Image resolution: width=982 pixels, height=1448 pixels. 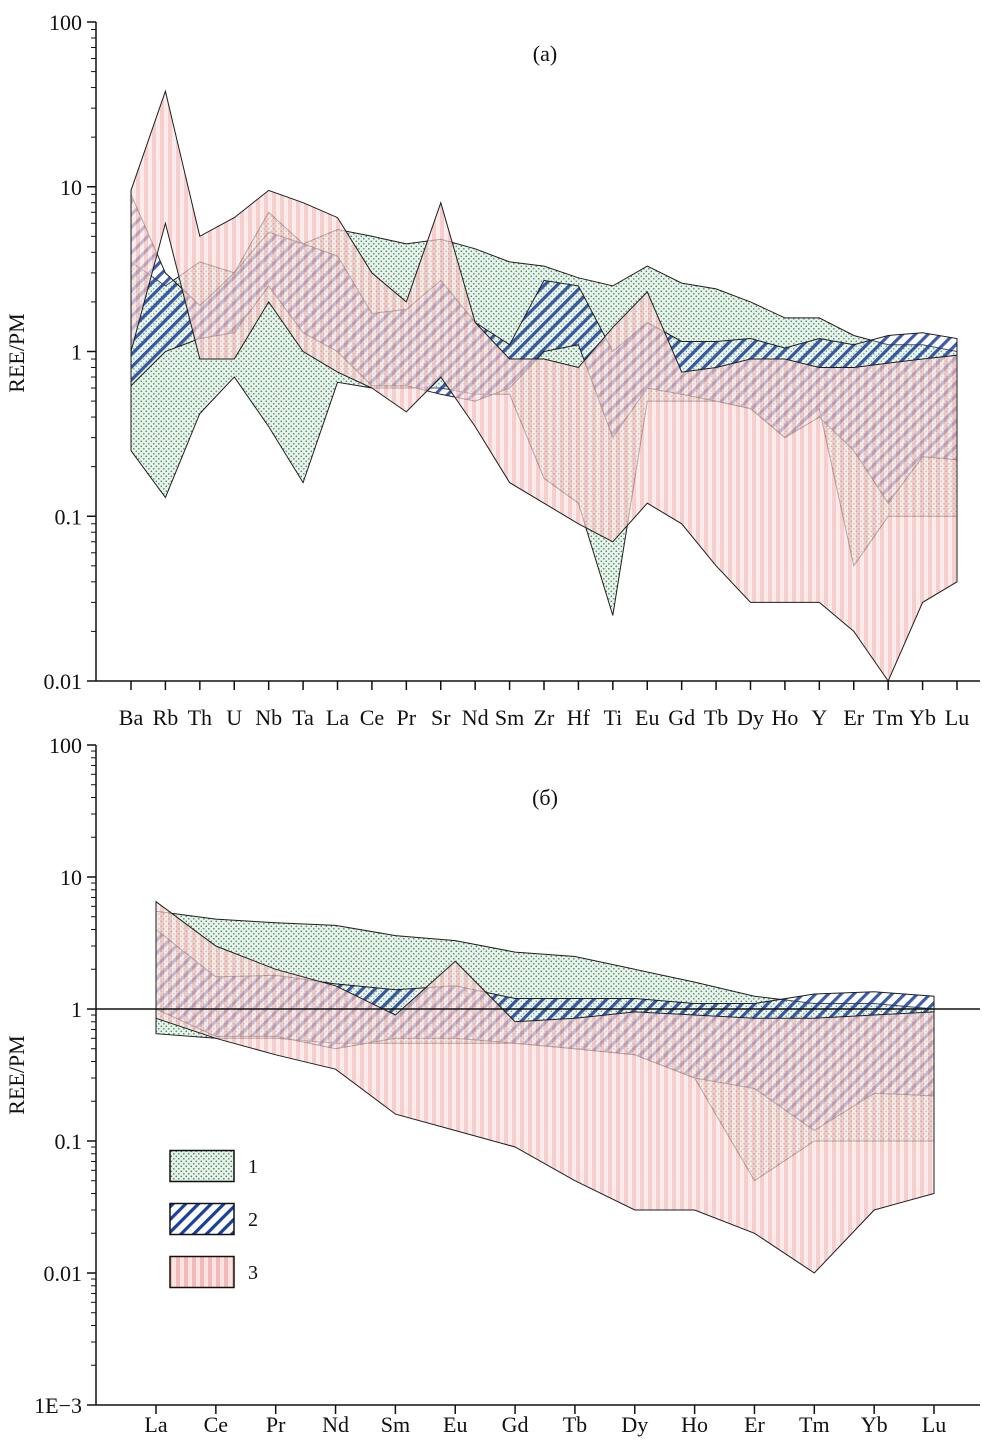 What do you see at coordinates (579, 717) in the screenshot?
I see `x-tick-label: Hf` at bounding box center [579, 717].